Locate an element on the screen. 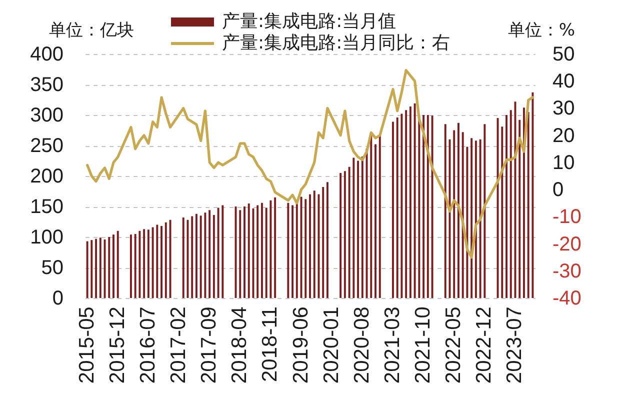  x-tick-label: 2018-04 is located at coordinates (240, 345).